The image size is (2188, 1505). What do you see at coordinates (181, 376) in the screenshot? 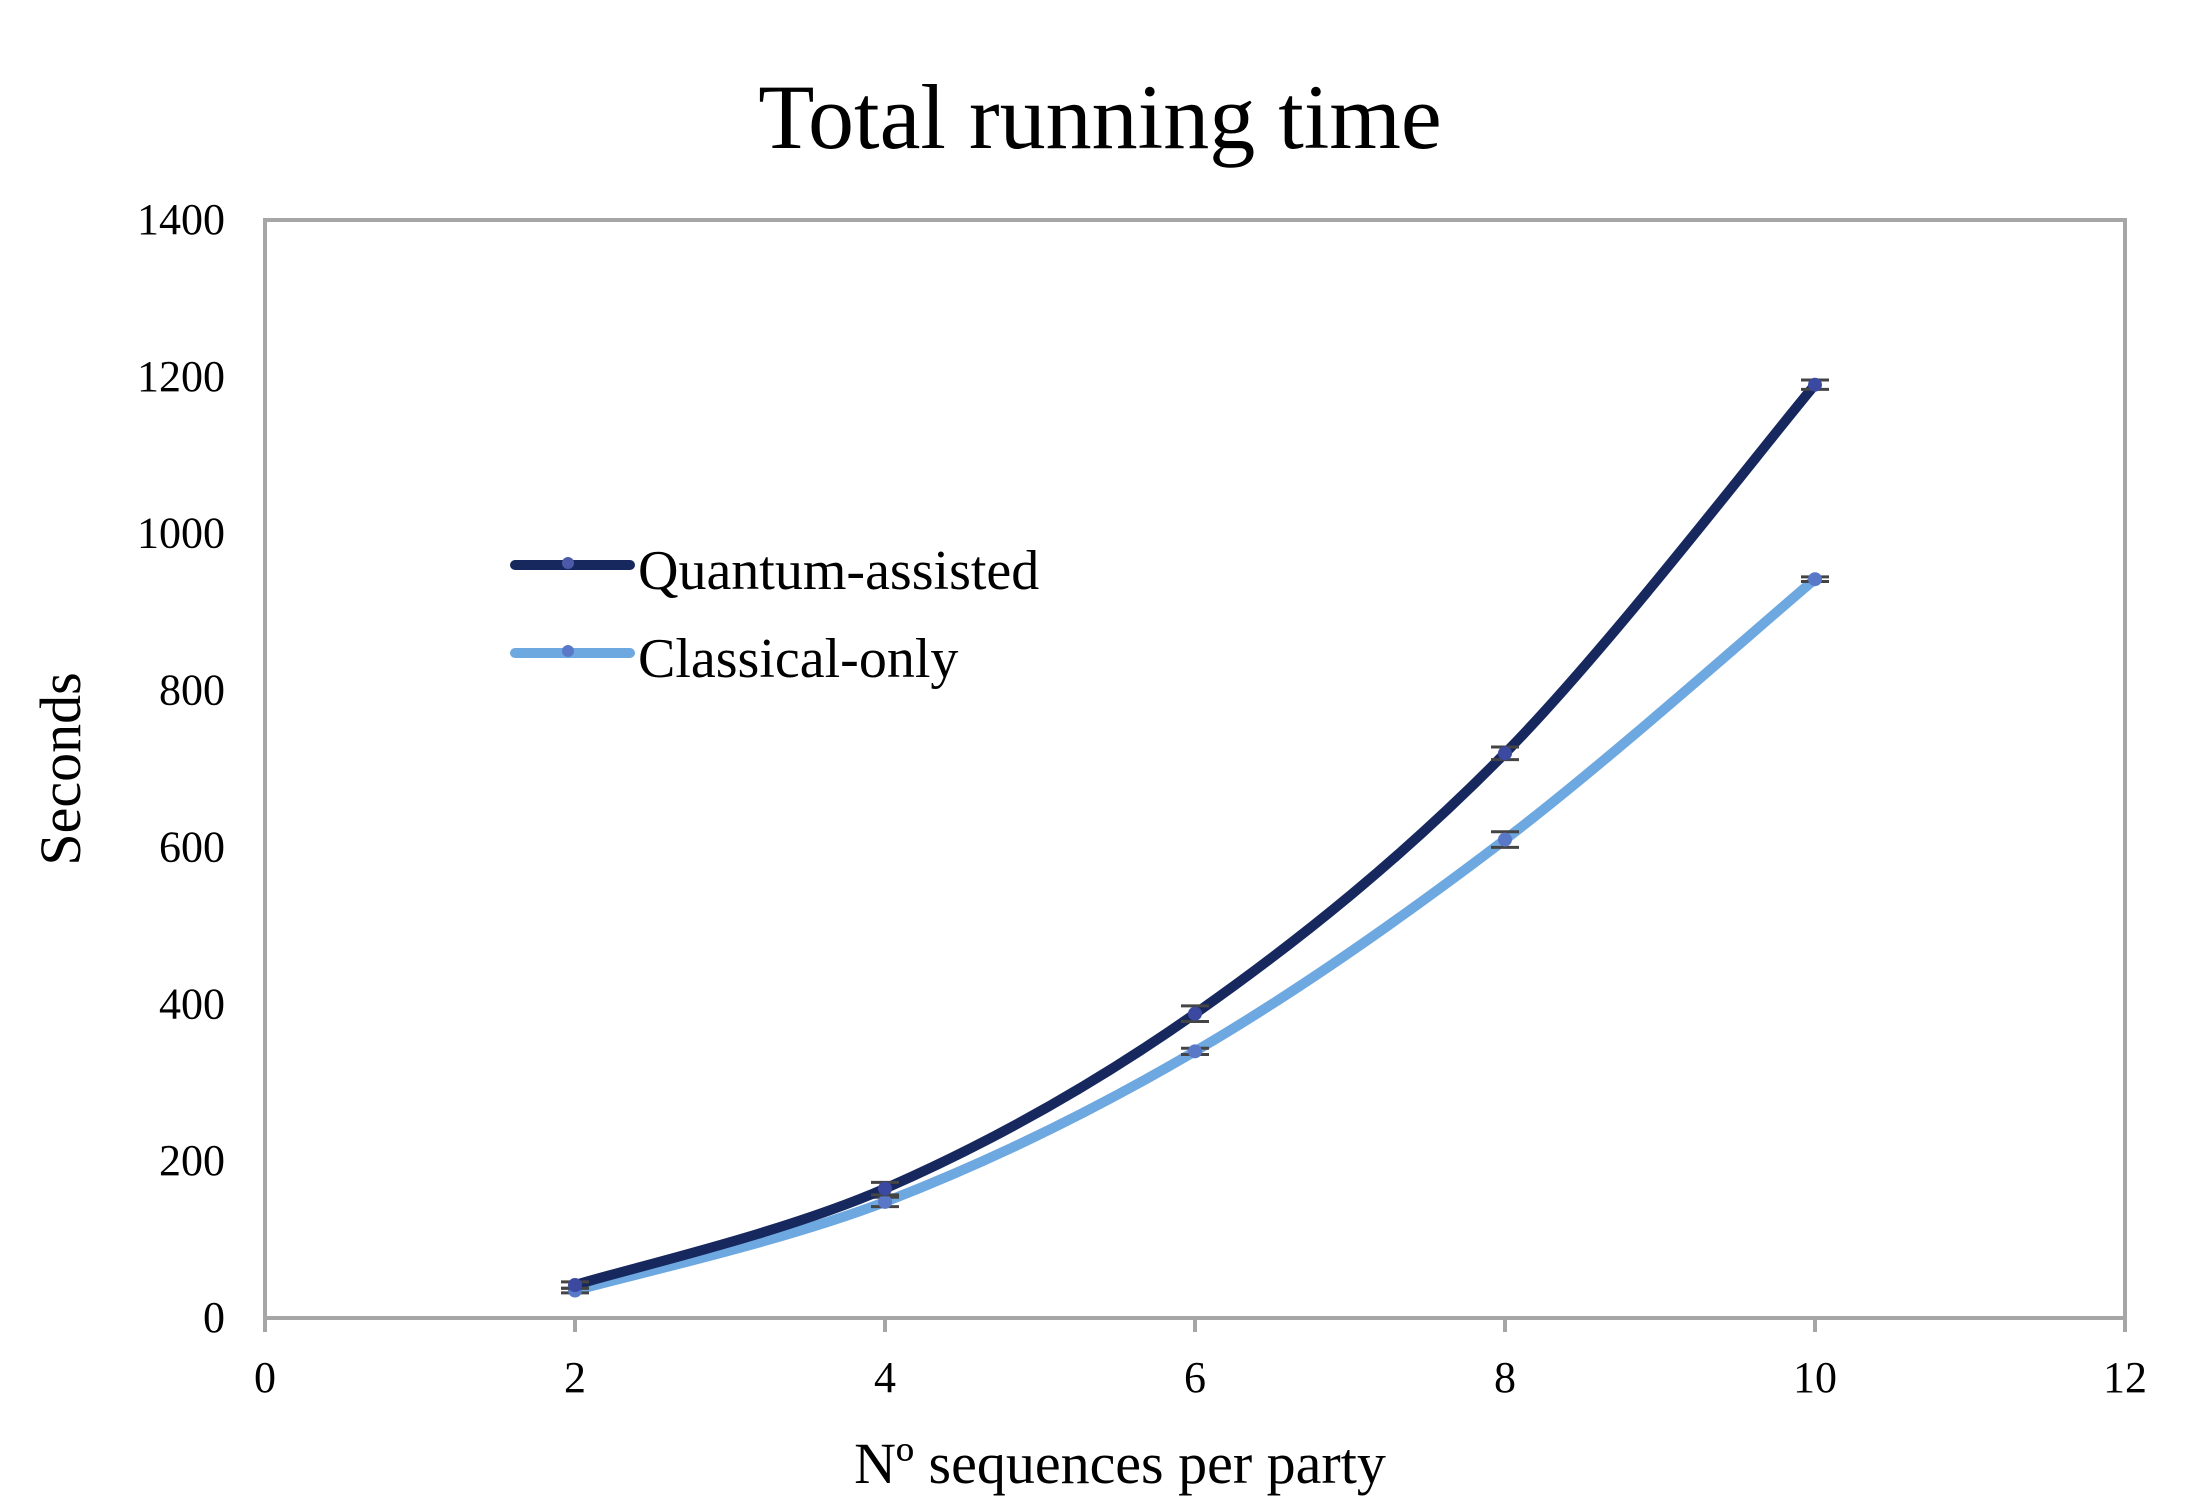
I see `y-tick-label: 1200` at bounding box center [181, 376].